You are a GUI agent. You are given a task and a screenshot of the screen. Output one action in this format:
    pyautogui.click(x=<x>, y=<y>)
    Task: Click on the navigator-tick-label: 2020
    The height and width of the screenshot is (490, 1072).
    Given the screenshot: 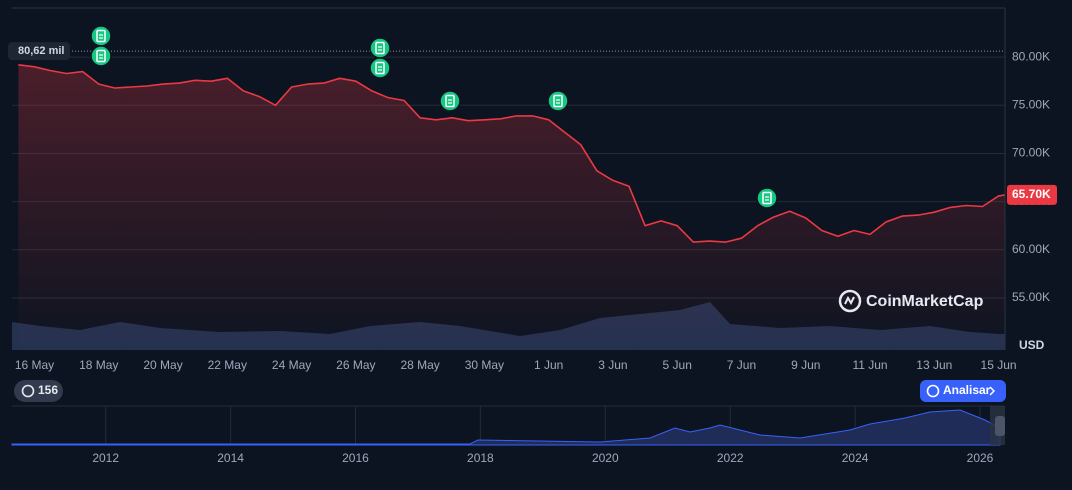 What is the action you would take?
    pyautogui.click(x=605, y=458)
    